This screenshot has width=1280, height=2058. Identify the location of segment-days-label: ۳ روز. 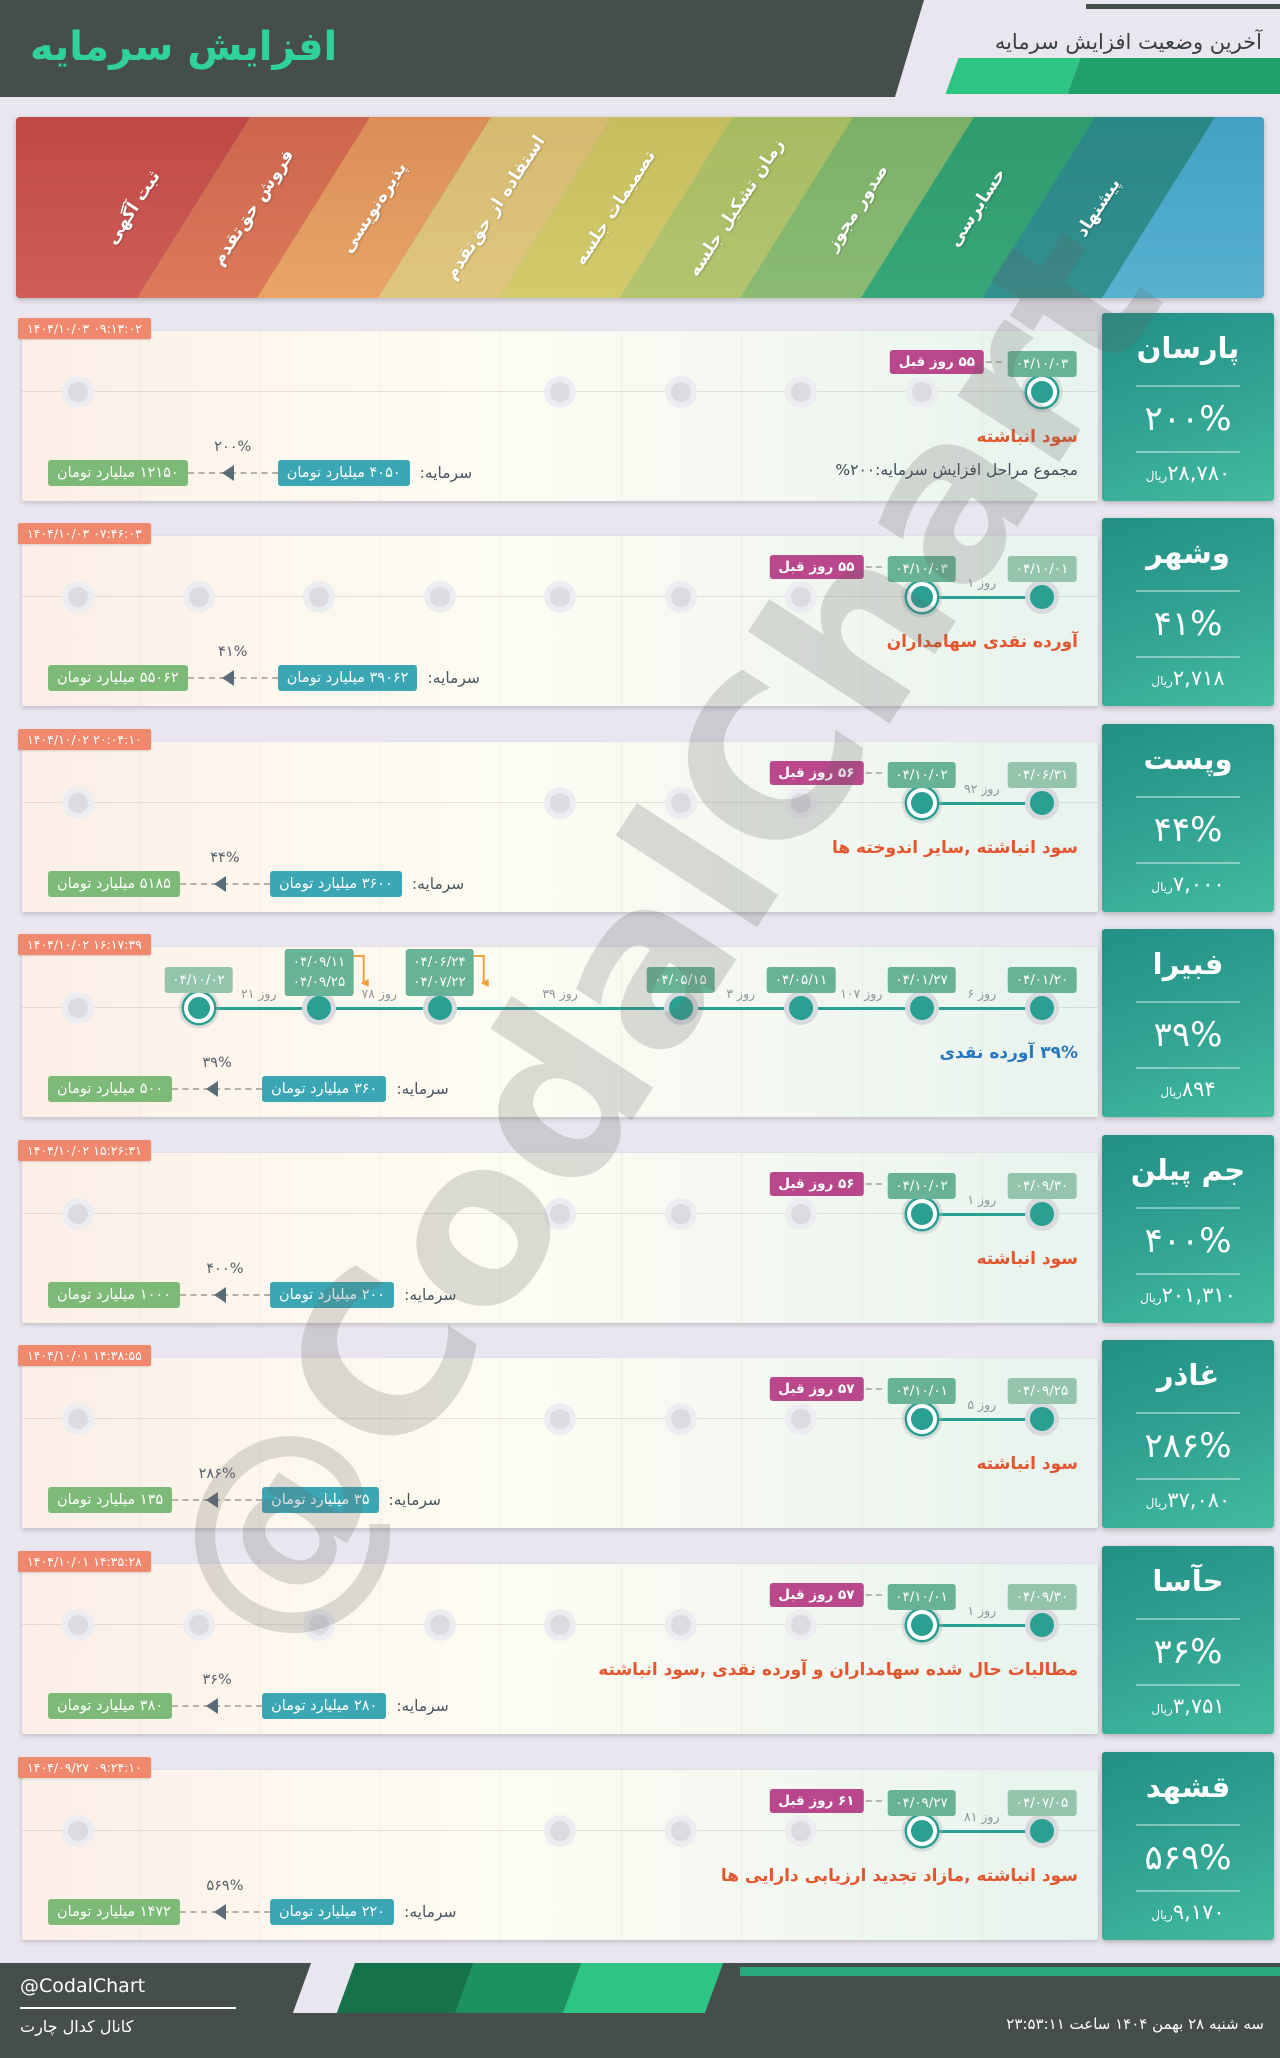
(741, 993).